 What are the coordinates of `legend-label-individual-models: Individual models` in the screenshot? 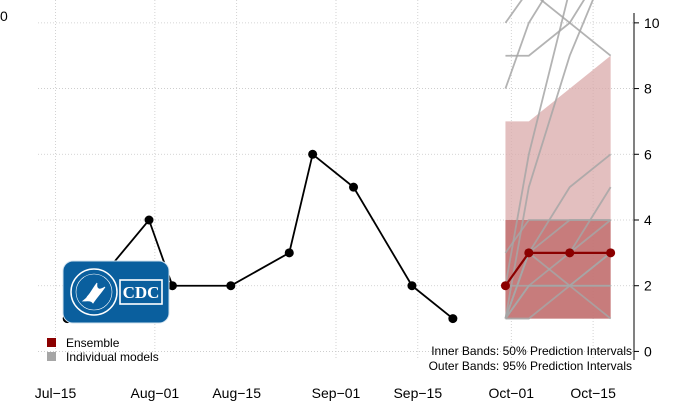 It's located at (112, 357).